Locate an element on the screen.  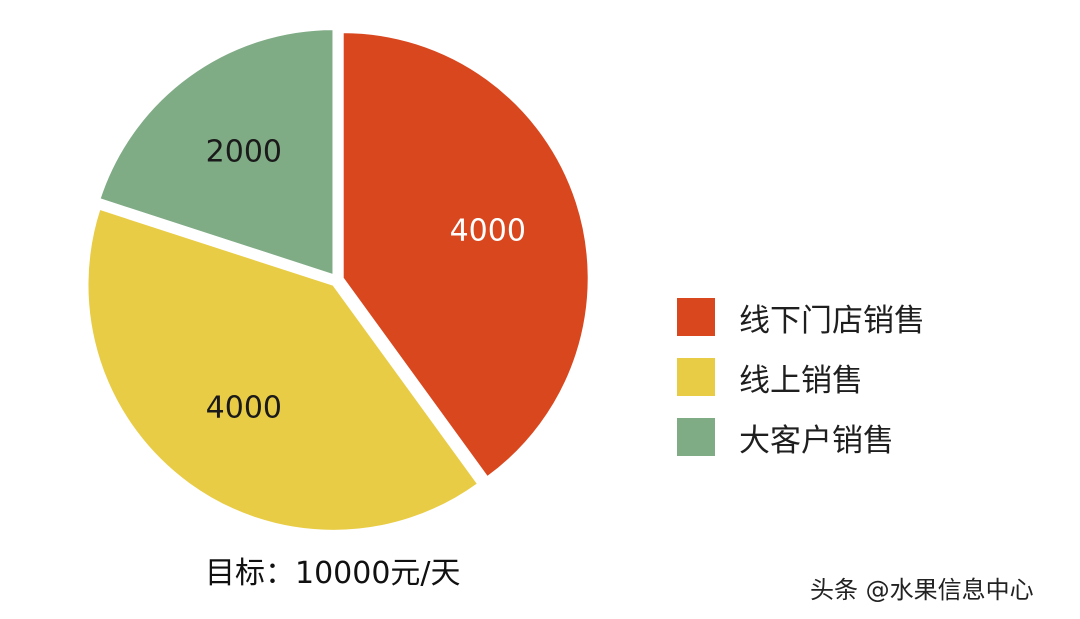
legend-label-key-account: 大客户销售 is located at coordinates (816, 440).